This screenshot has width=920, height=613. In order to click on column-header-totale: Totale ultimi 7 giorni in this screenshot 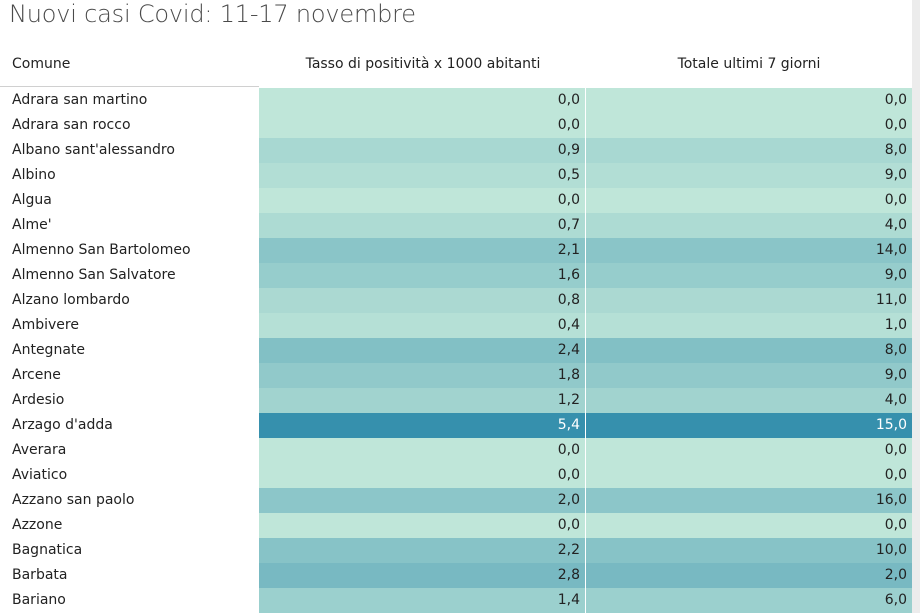, I will do `click(749, 64)`.